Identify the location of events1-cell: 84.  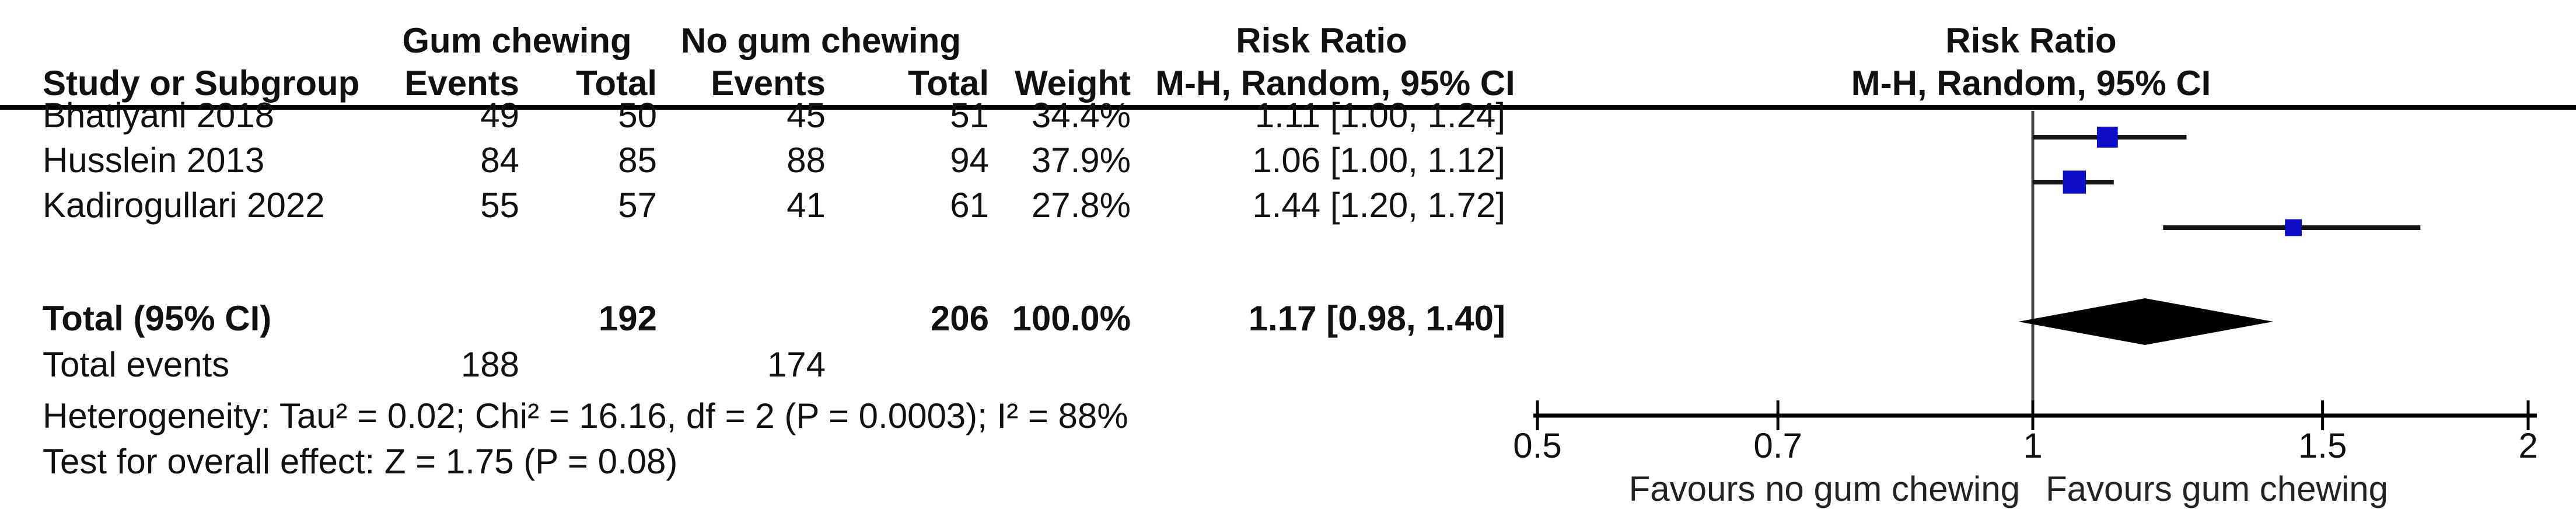
(499, 161).